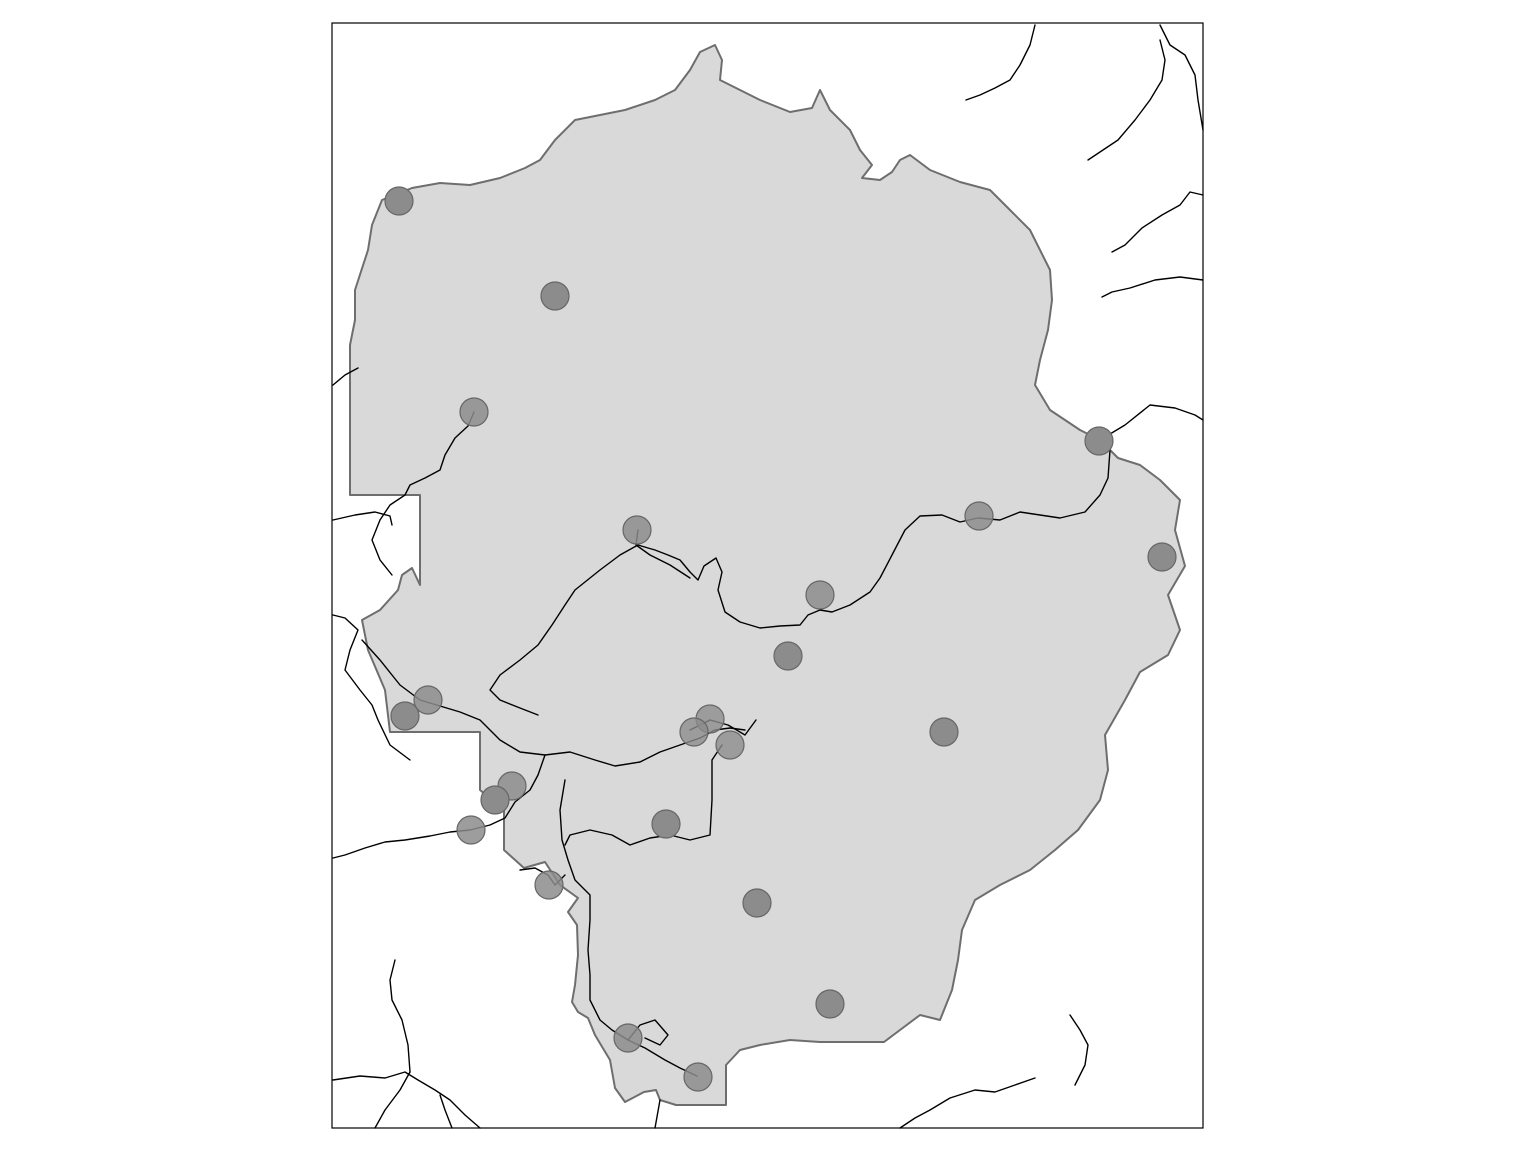  Describe the element at coordinates (1157, 222) in the screenshot. I see `river-east-a` at that location.